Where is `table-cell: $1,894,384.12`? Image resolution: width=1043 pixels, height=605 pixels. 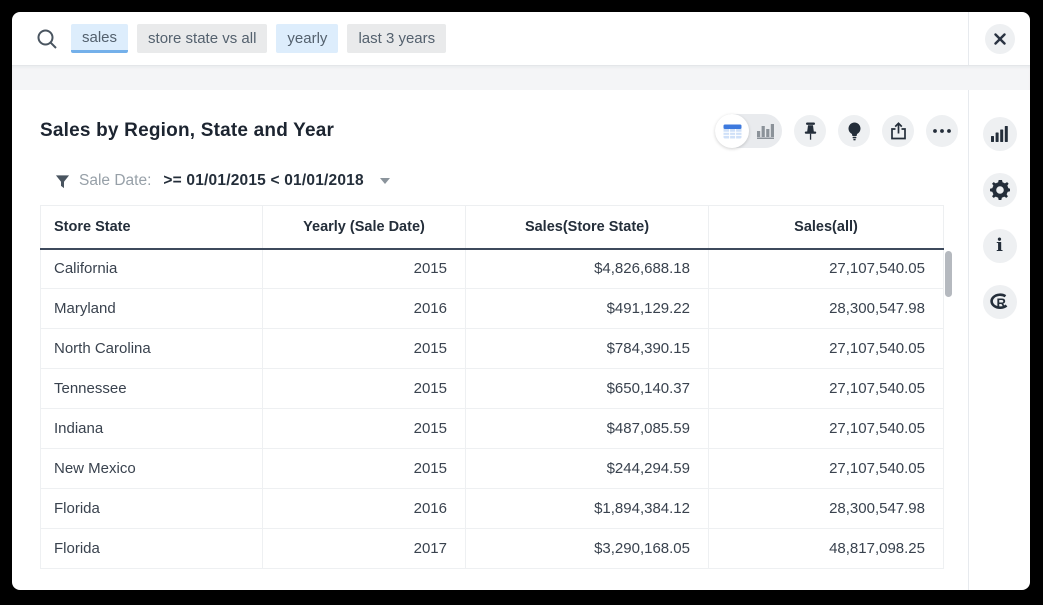 table-cell: $1,894,384.12 is located at coordinates (587, 508).